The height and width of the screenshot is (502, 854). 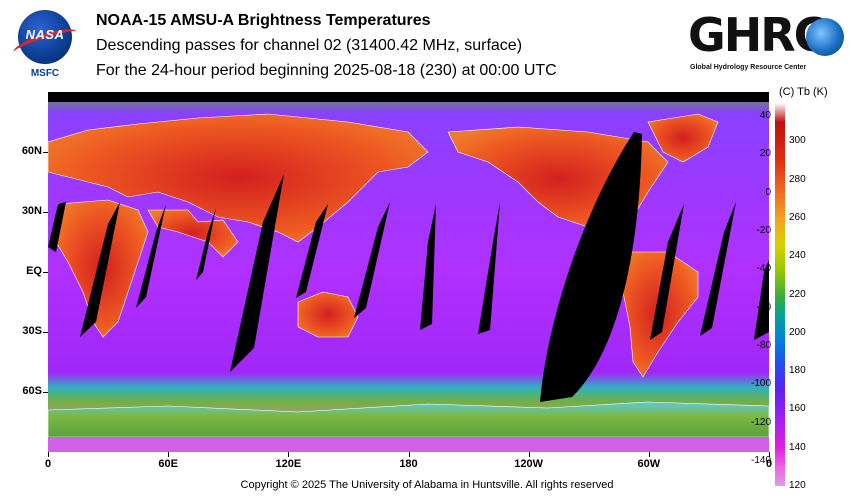 I want to click on colorbar-kelvin-label: 220, so click(x=797, y=294).